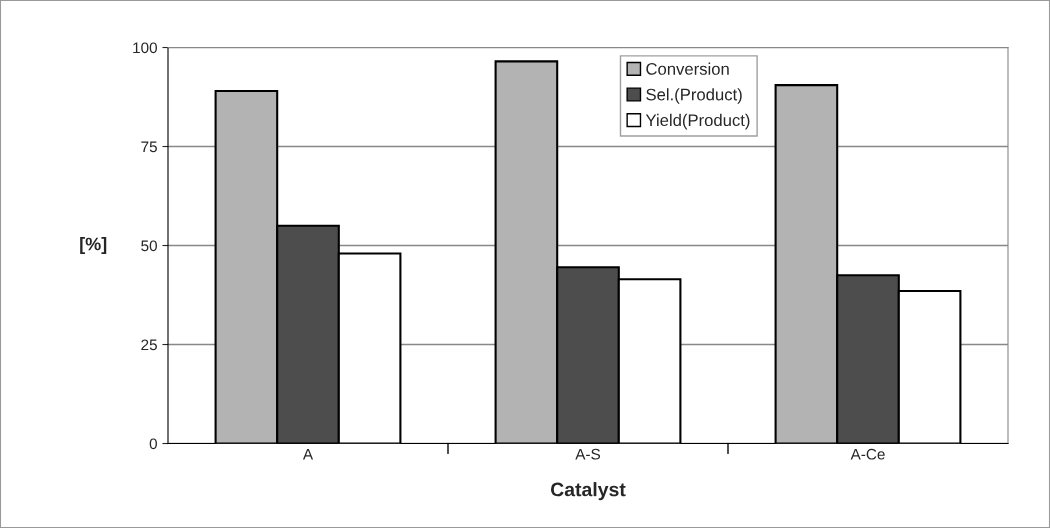  What do you see at coordinates (697, 121) in the screenshot?
I see `legend-label: Yield(Product)` at bounding box center [697, 121].